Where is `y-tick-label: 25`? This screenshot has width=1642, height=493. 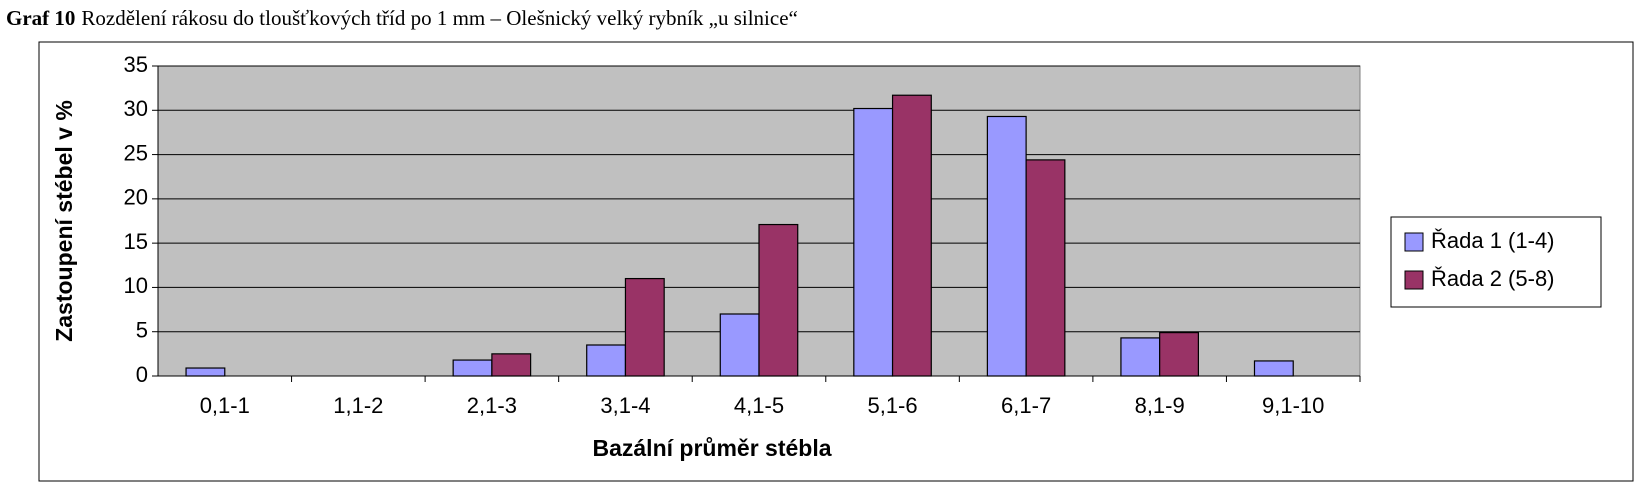
y-tick-label: 25 is located at coordinates (136, 152).